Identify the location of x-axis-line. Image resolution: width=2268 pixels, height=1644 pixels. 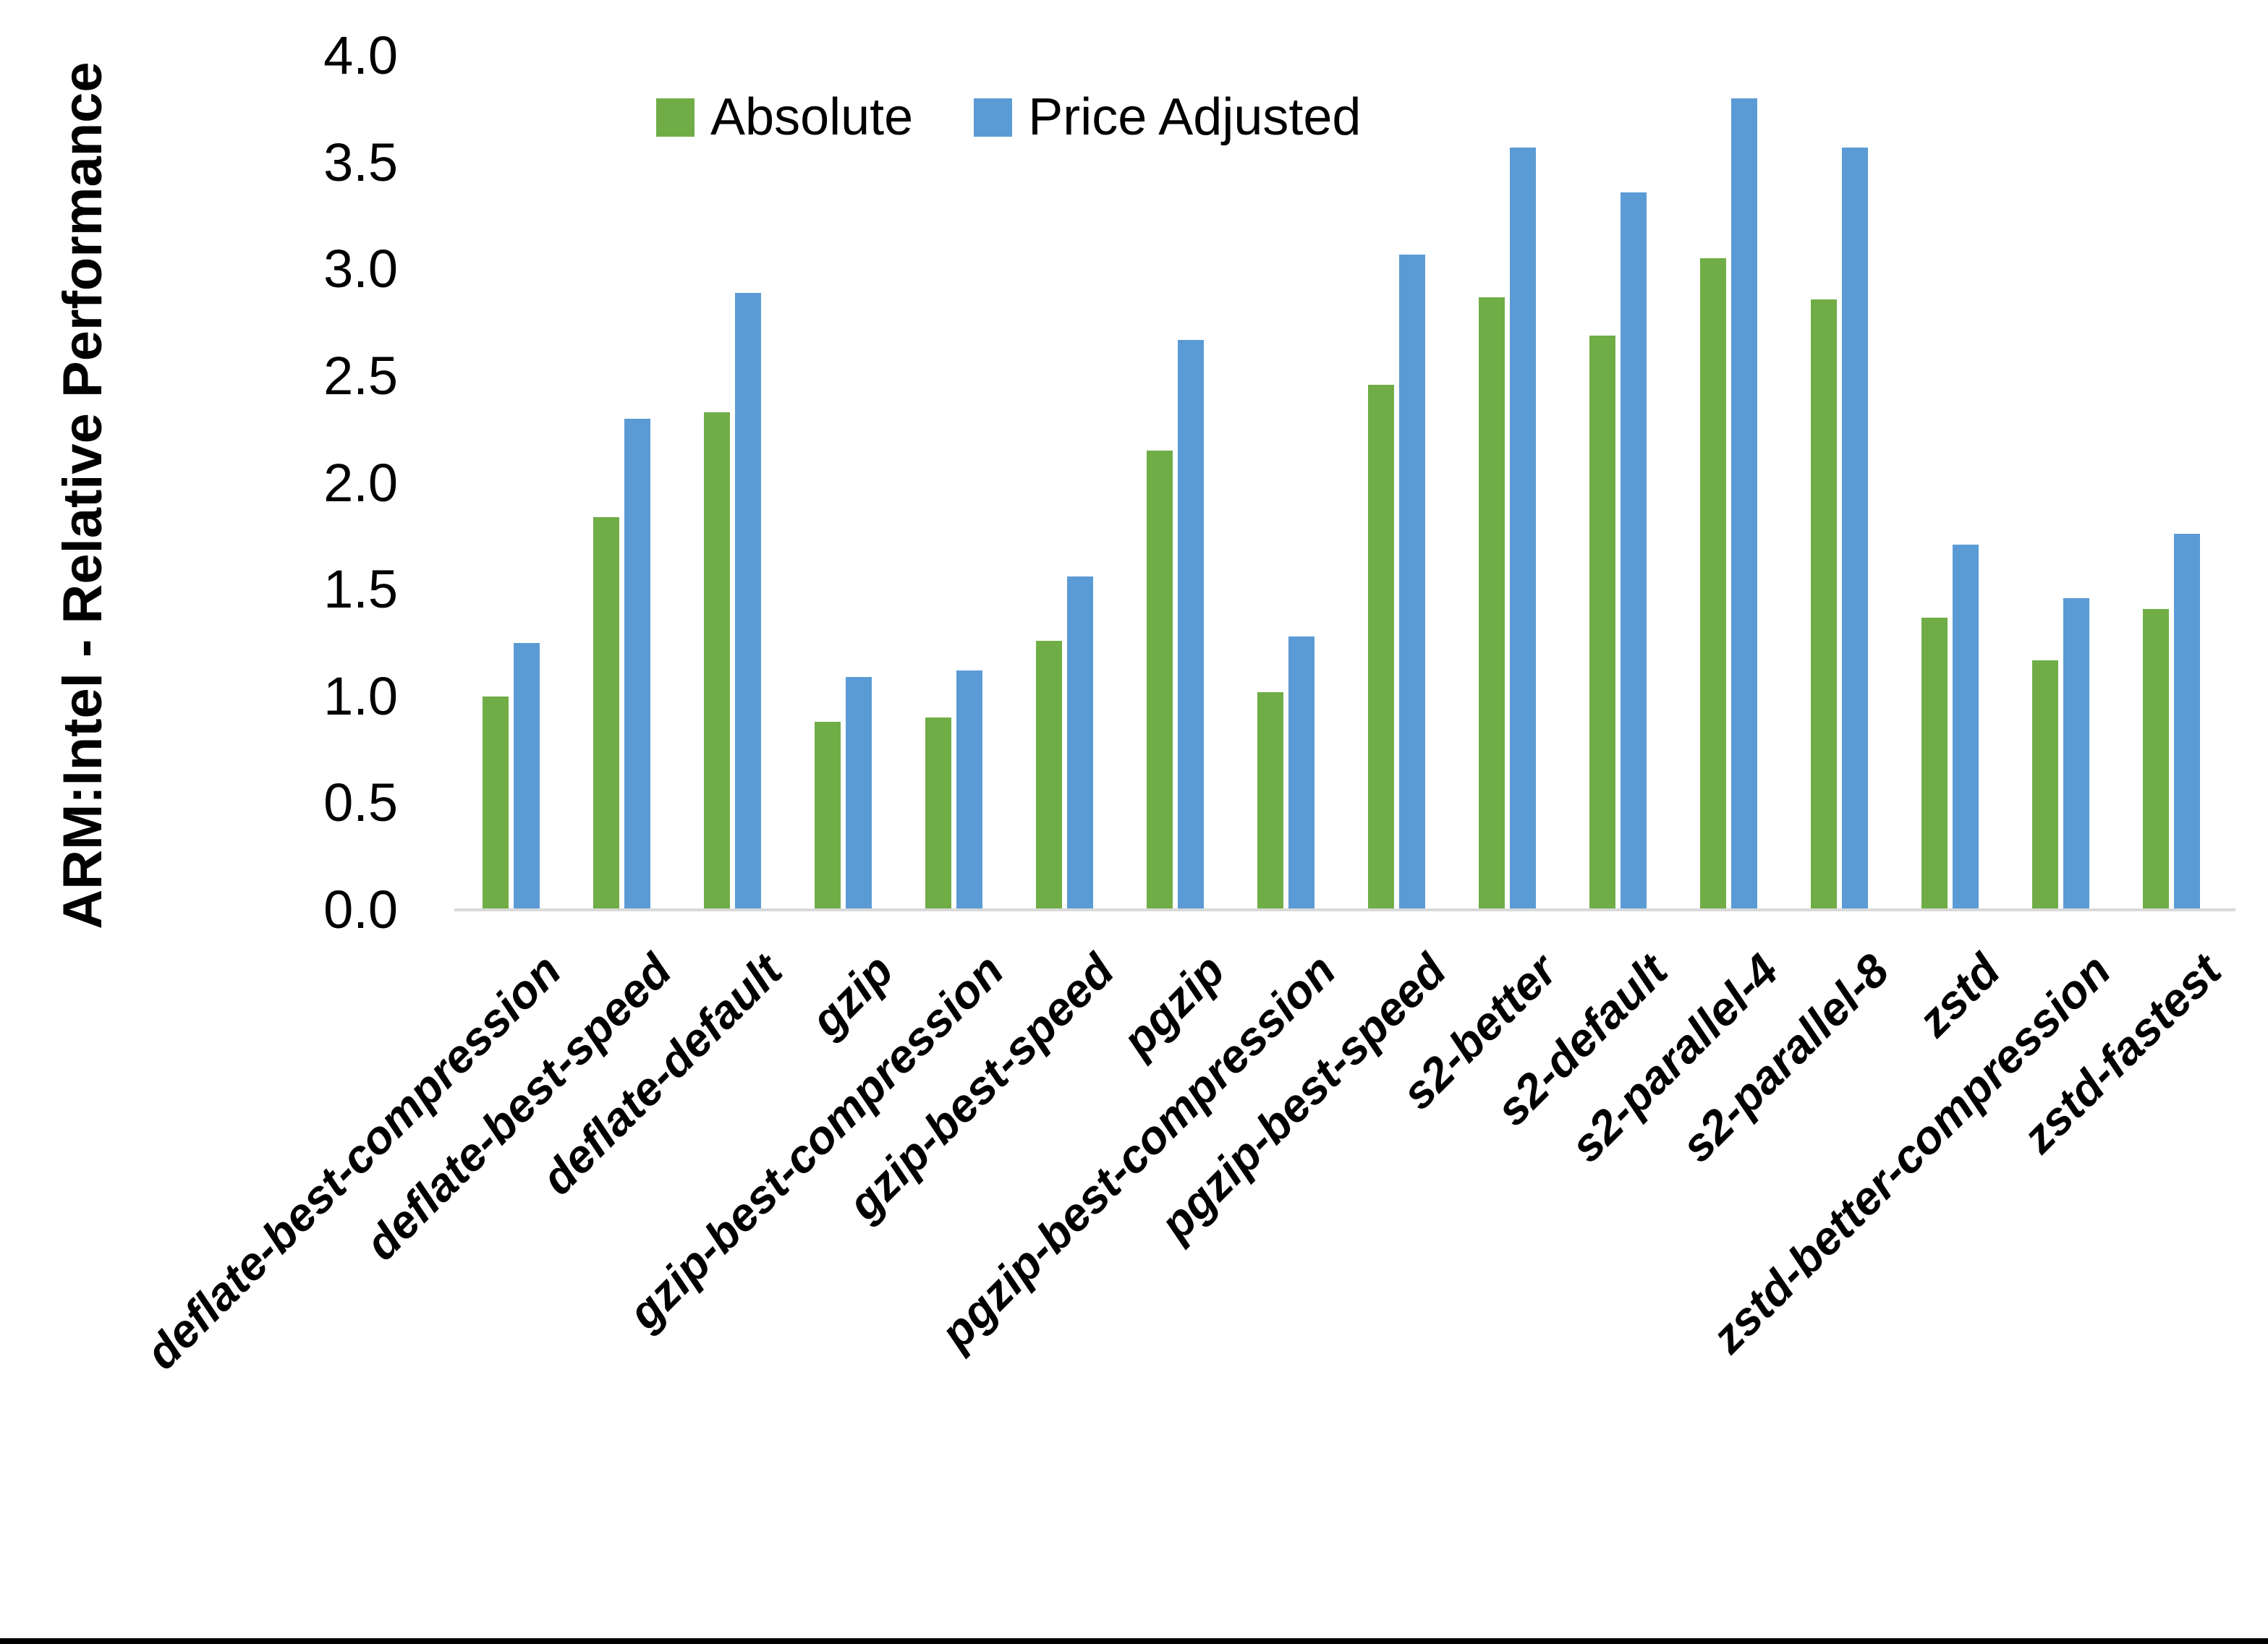
(1344, 909).